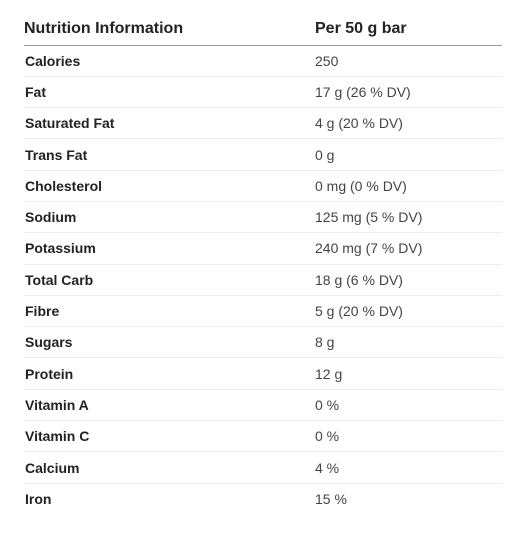 The height and width of the screenshot is (533, 511). I want to click on nutrient-value: 4 g (20 % DV), so click(359, 123).